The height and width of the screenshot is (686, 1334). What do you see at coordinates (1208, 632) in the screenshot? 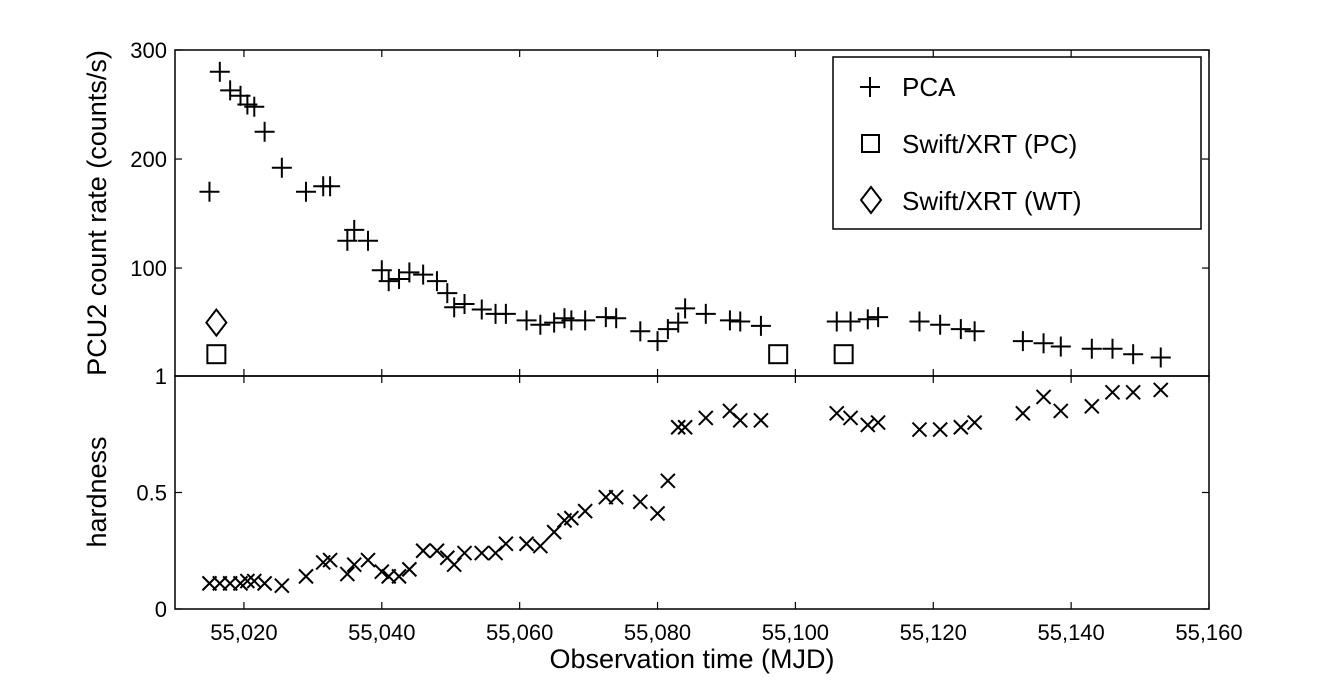
I see `x-tick-label: 55,160` at bounding box center [1208, 632].